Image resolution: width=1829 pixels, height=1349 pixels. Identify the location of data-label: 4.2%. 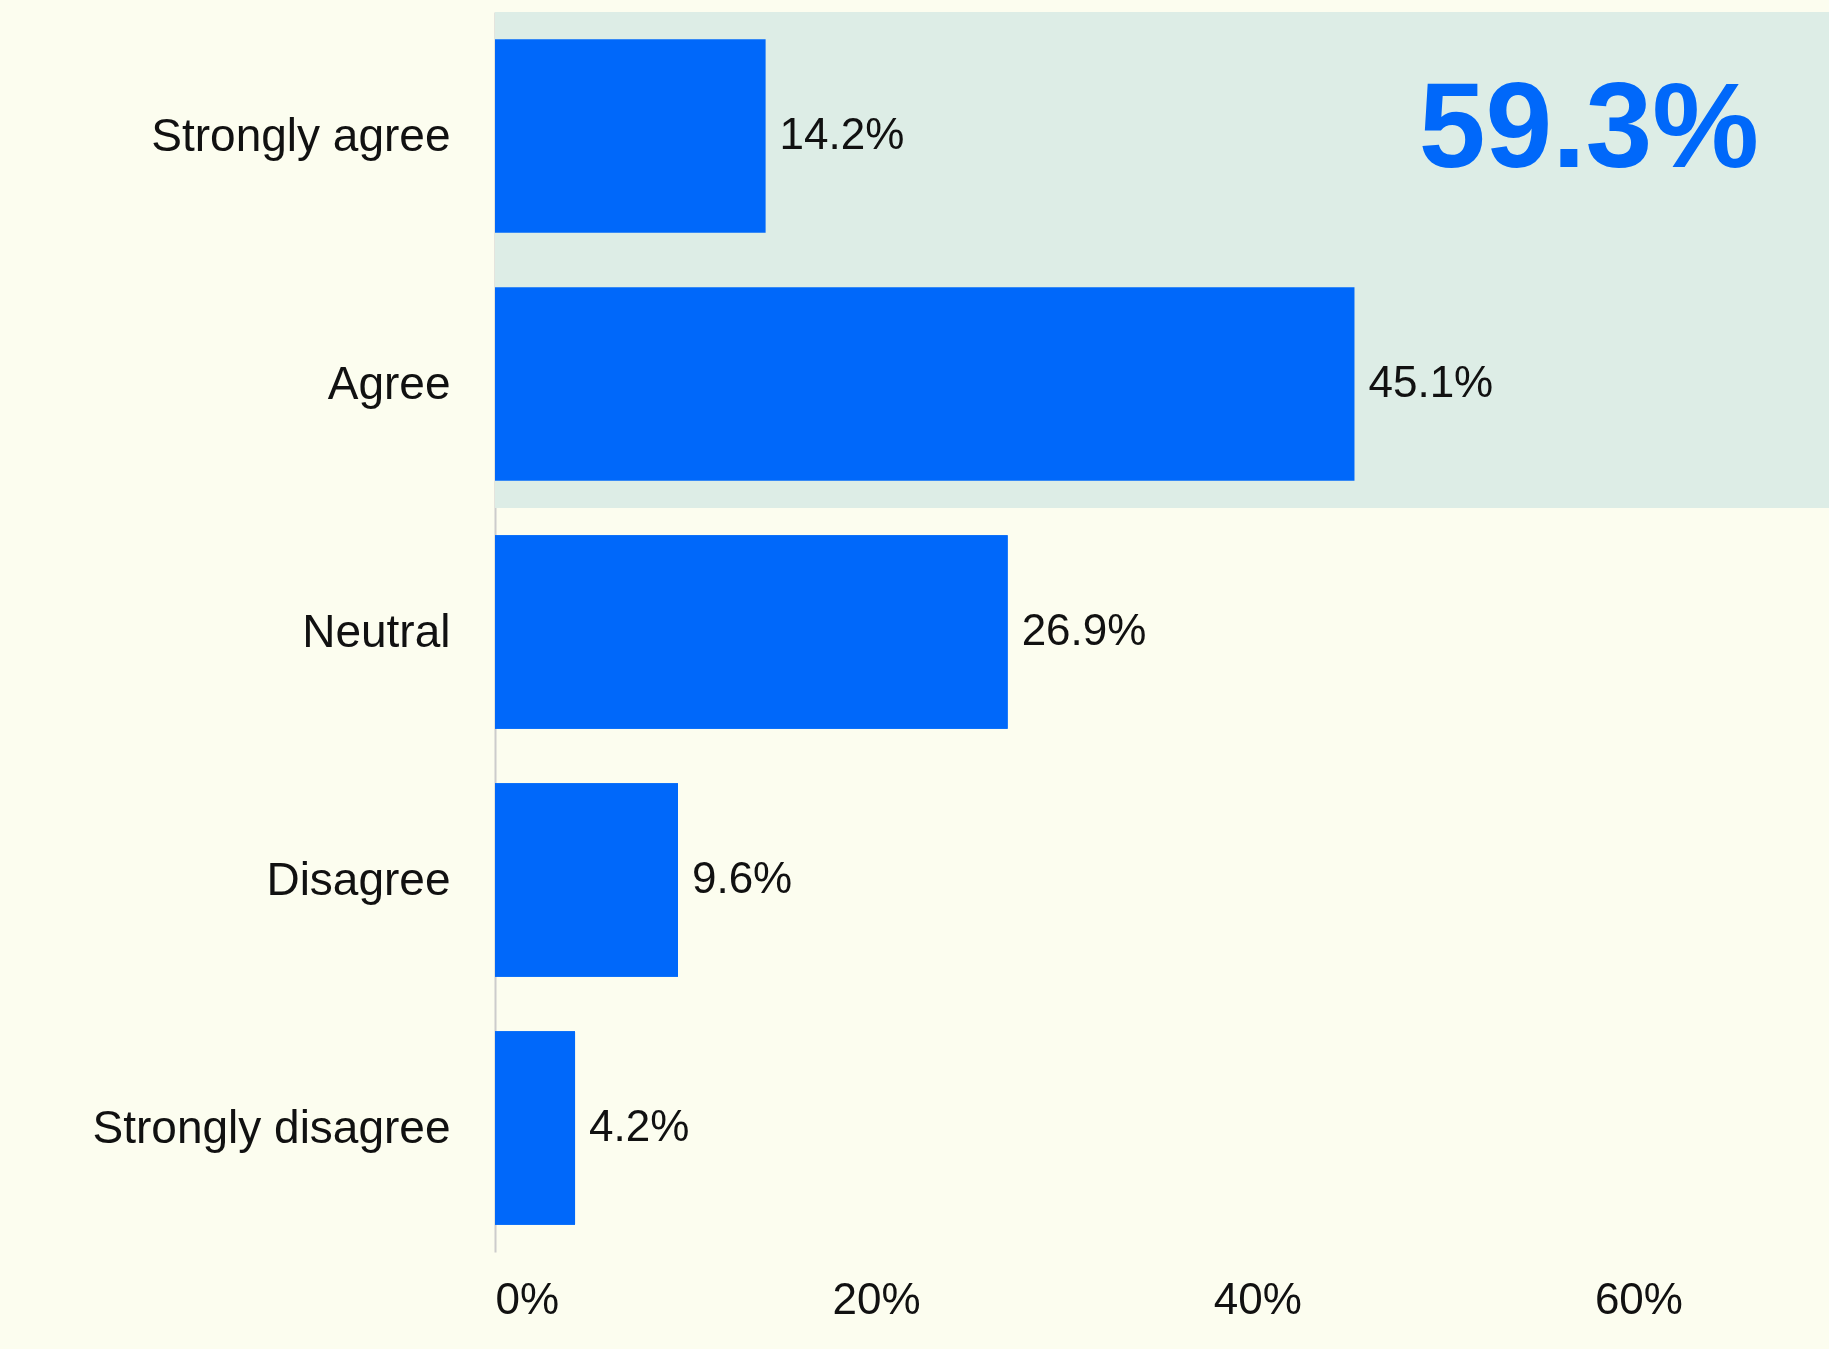
(639, 1125).